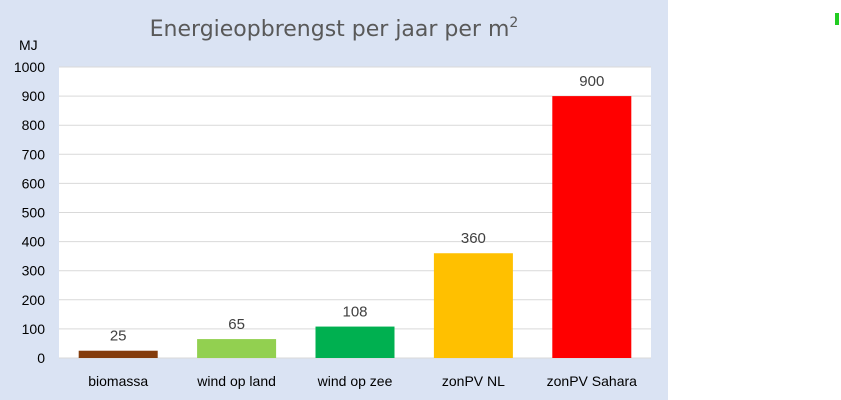 This screenshot has height=400, width=841. I want to click on data-label: 900, so click(591, 81).